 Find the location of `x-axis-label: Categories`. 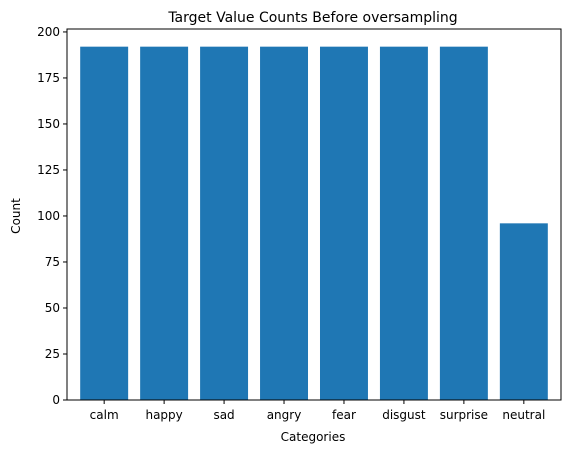

x-axis-label: Categories is located at coordinates (313, 437).